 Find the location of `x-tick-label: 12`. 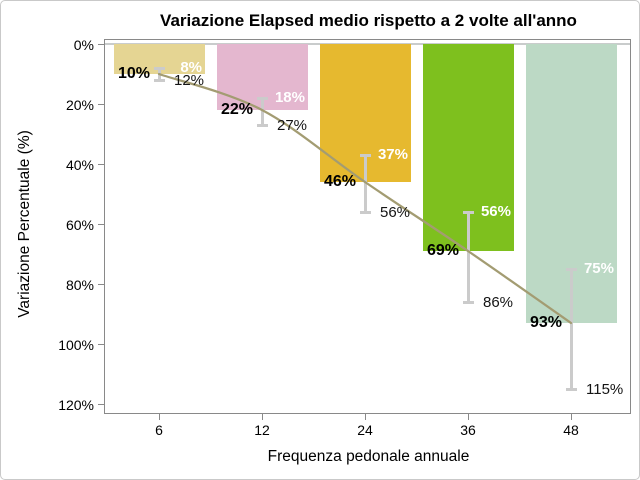

x-tick-label: 12 is located at coordinates (262, 430).